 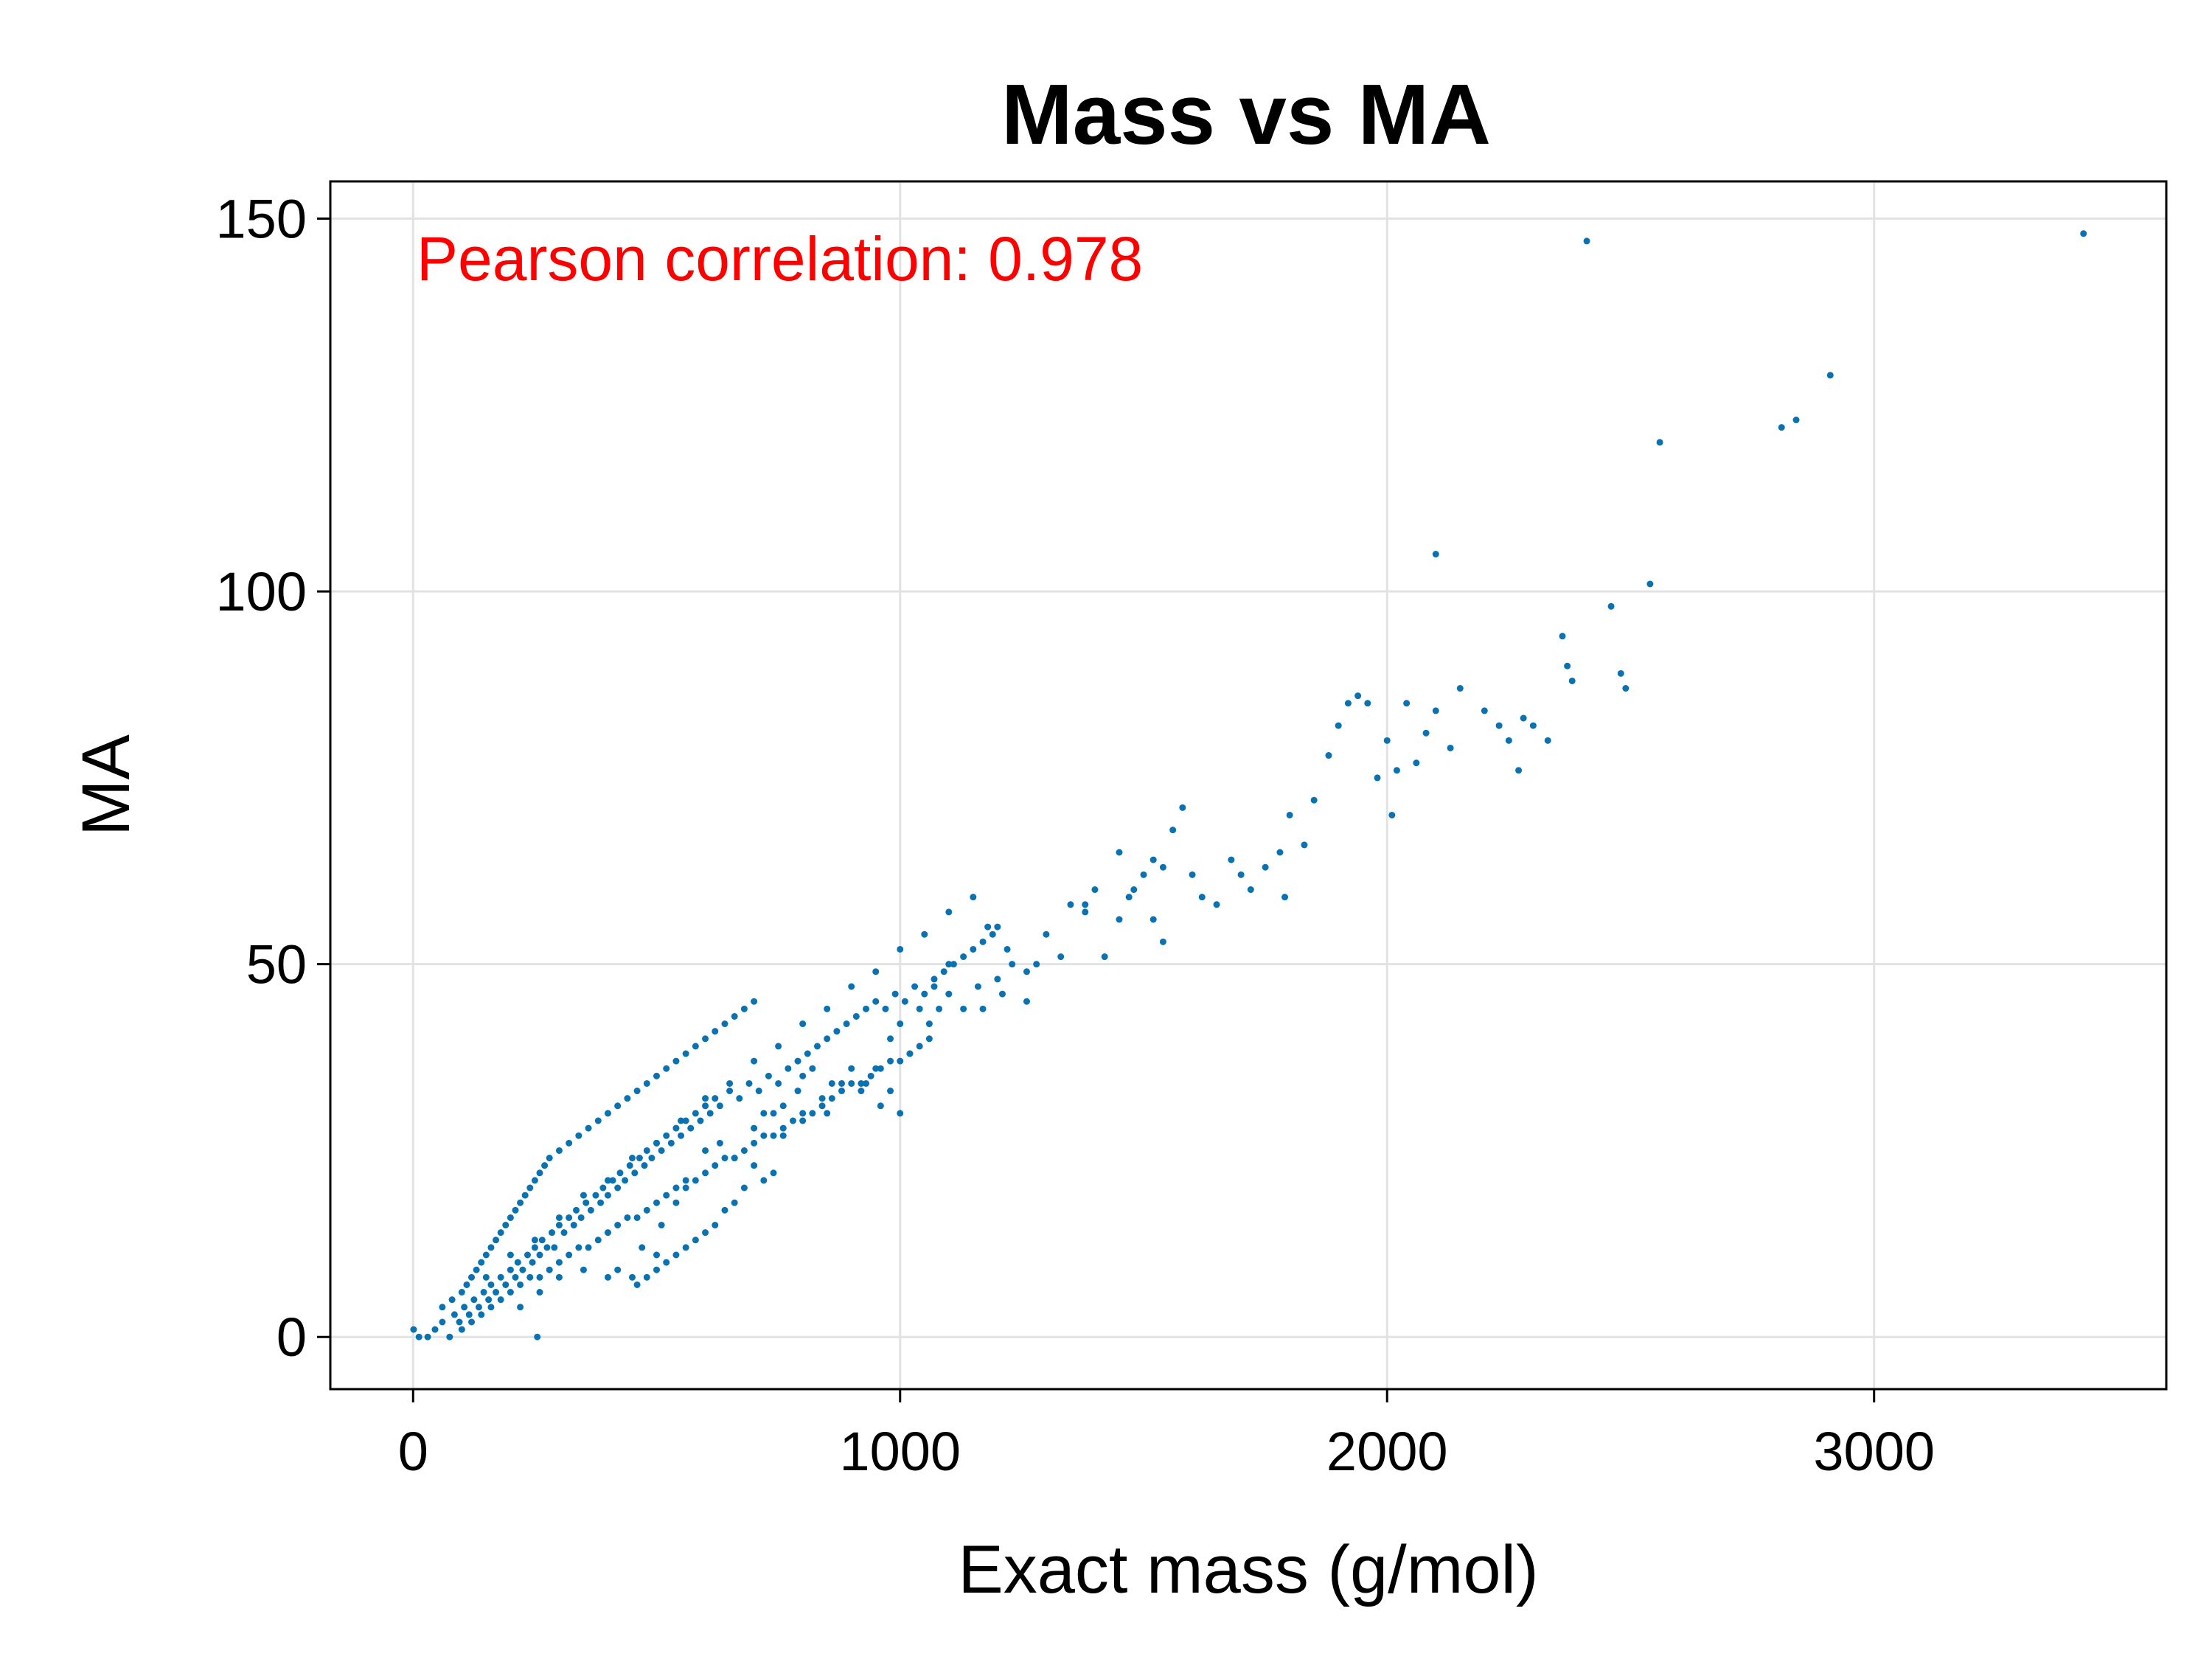 I want to click on y-axis-label: MA, so click(x=106, y=785).